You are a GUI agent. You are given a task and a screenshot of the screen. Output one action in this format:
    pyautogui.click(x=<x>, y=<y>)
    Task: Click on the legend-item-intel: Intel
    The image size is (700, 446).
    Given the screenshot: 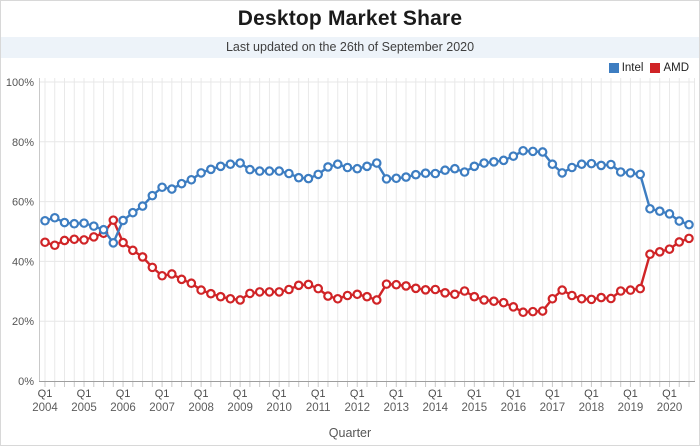 What is the action you would take?
    pyautogui.click(x=625, y=68)
    